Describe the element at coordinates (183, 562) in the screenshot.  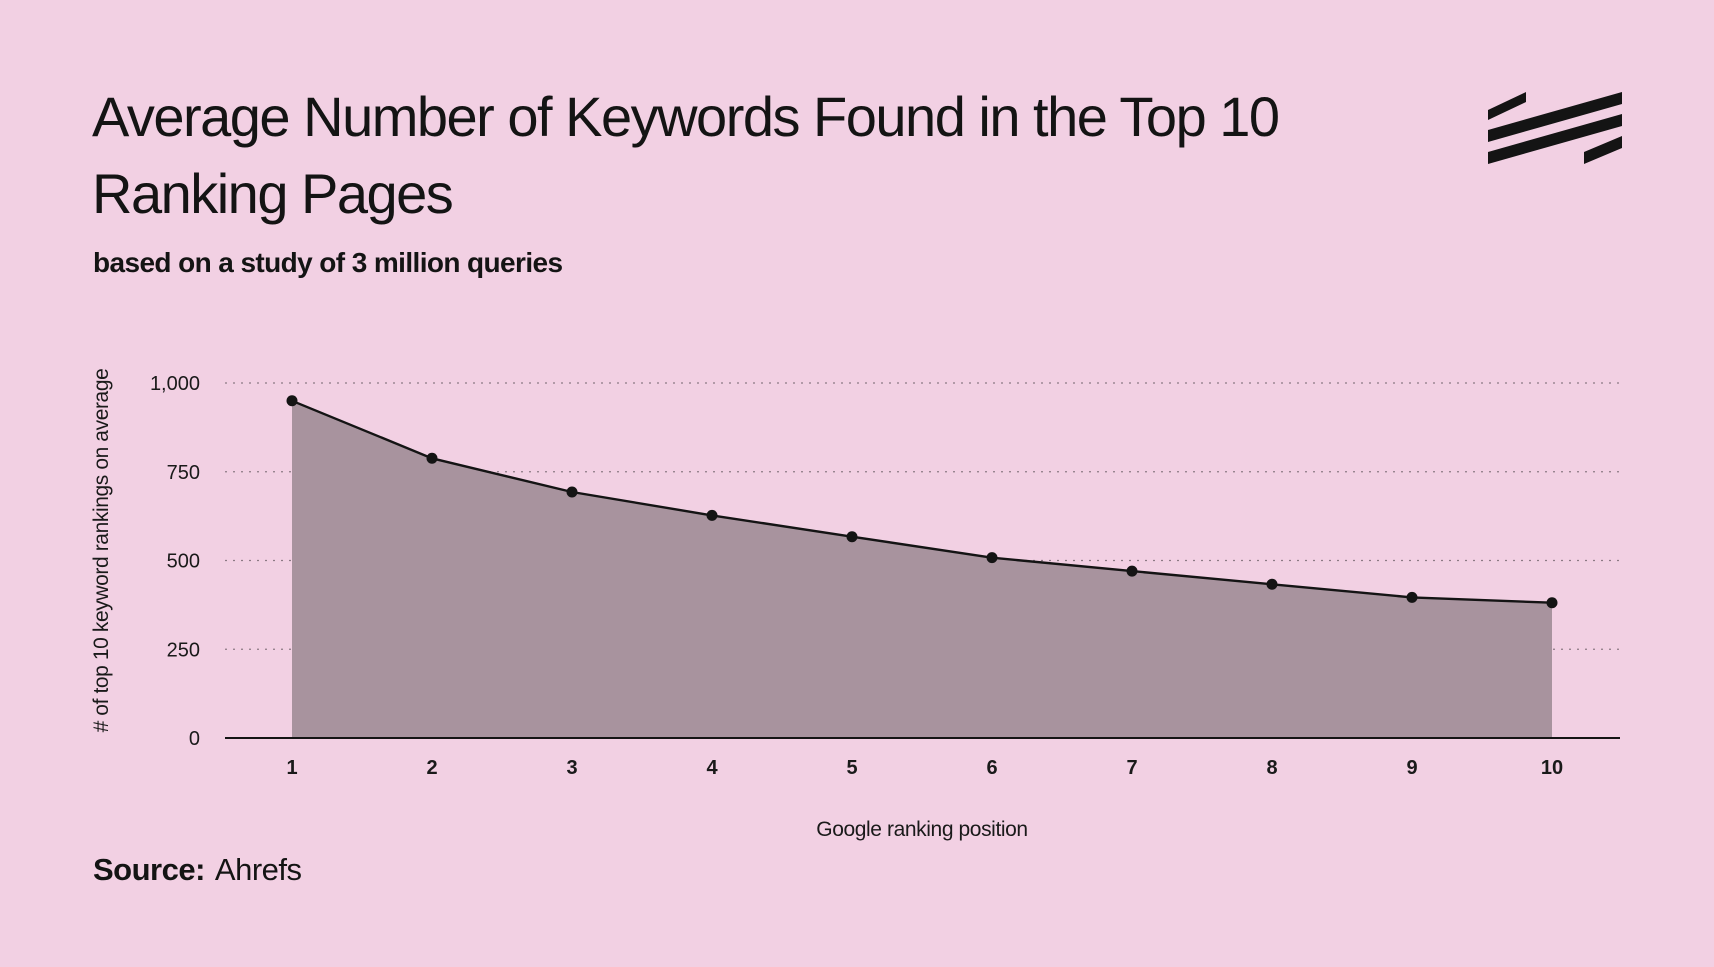
I see `y-tick-label: 500` at that location.